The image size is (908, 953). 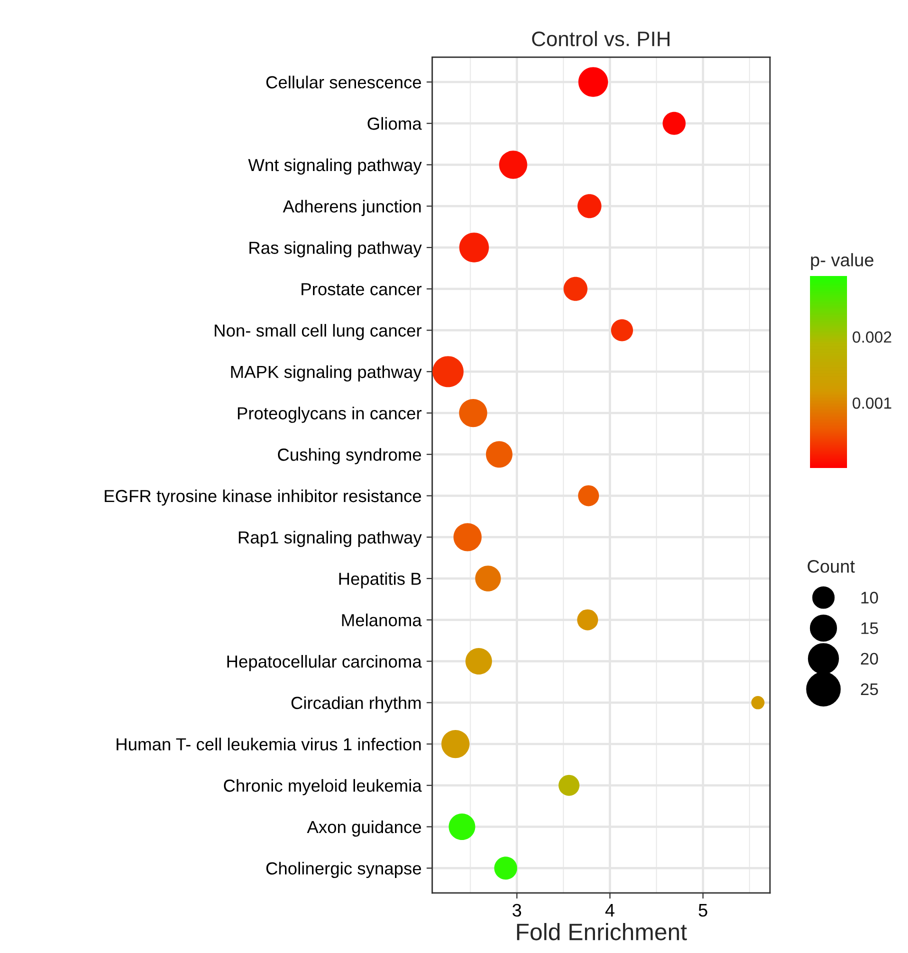 What do you see at coordinates (336, 249) in the screenshot?
I see `y-tick-label: Ras signaling pathway` at bounding box center [336, 249].